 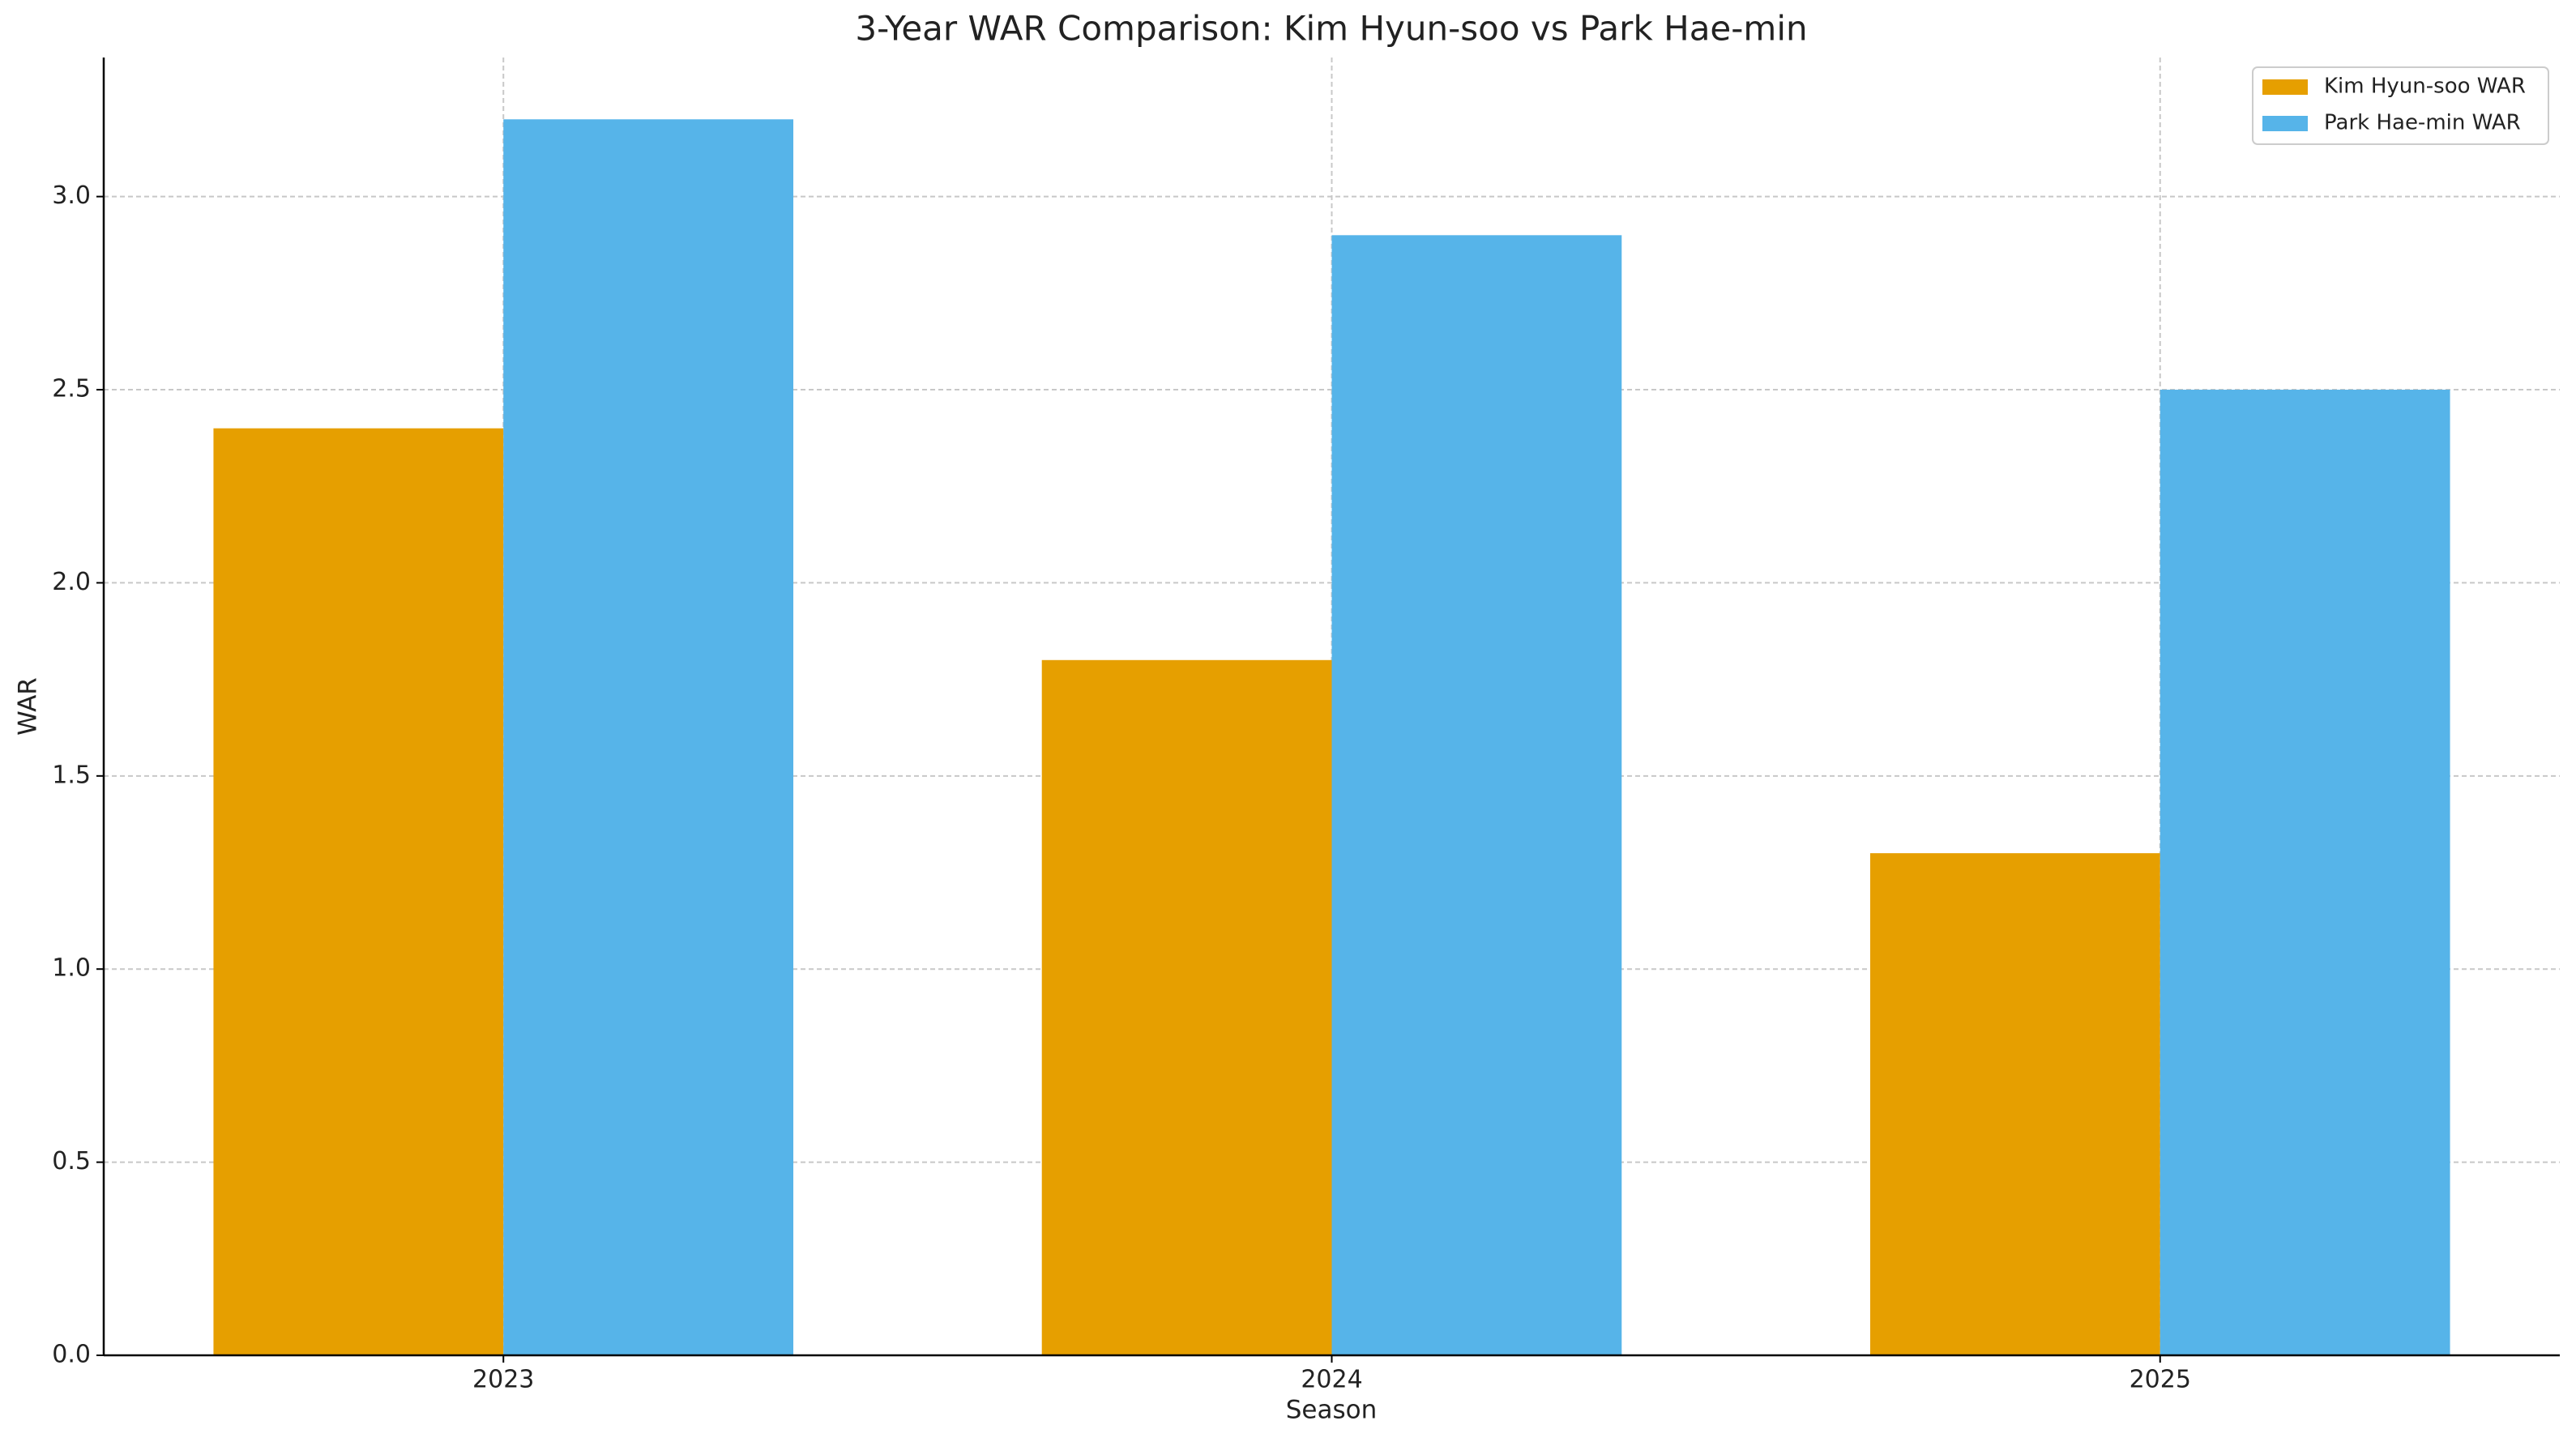 I want to click on x-tick-label: 2023, so click(x=503, y=1380).